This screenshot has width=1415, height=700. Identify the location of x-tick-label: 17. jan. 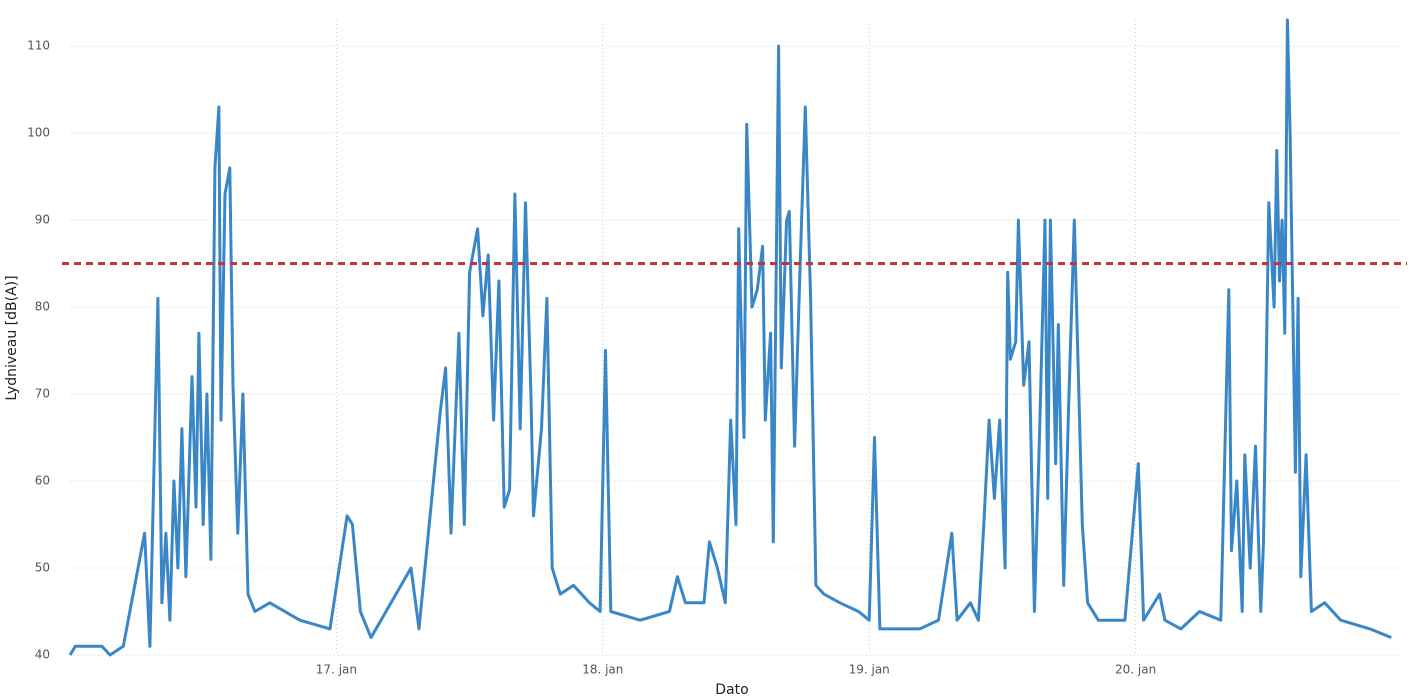
(336, 670).